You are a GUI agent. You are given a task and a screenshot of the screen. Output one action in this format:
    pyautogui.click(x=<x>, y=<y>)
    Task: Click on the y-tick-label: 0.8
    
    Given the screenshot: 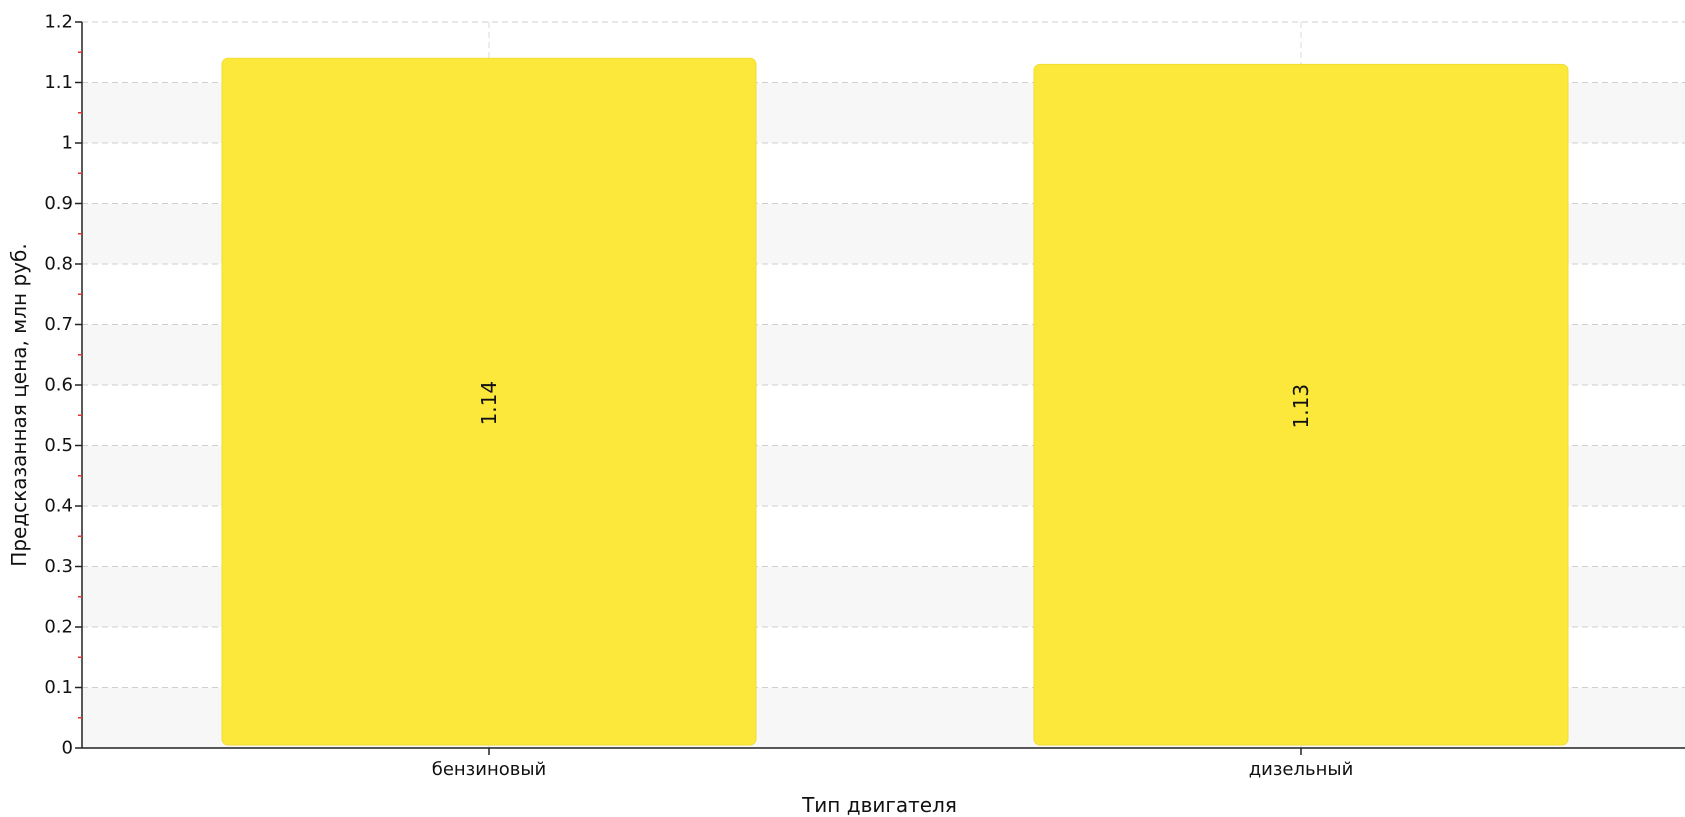 What is the action you would take?
    pyautogui.click(x=58, y=264)
    